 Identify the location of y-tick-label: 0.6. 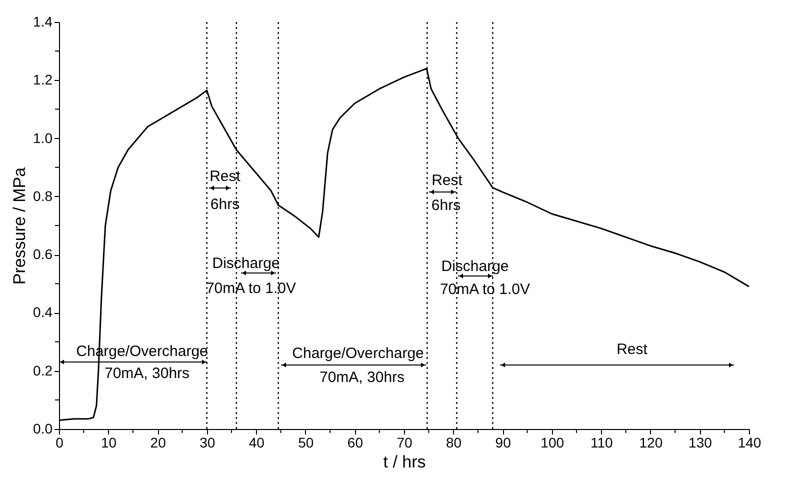
(43, 254).